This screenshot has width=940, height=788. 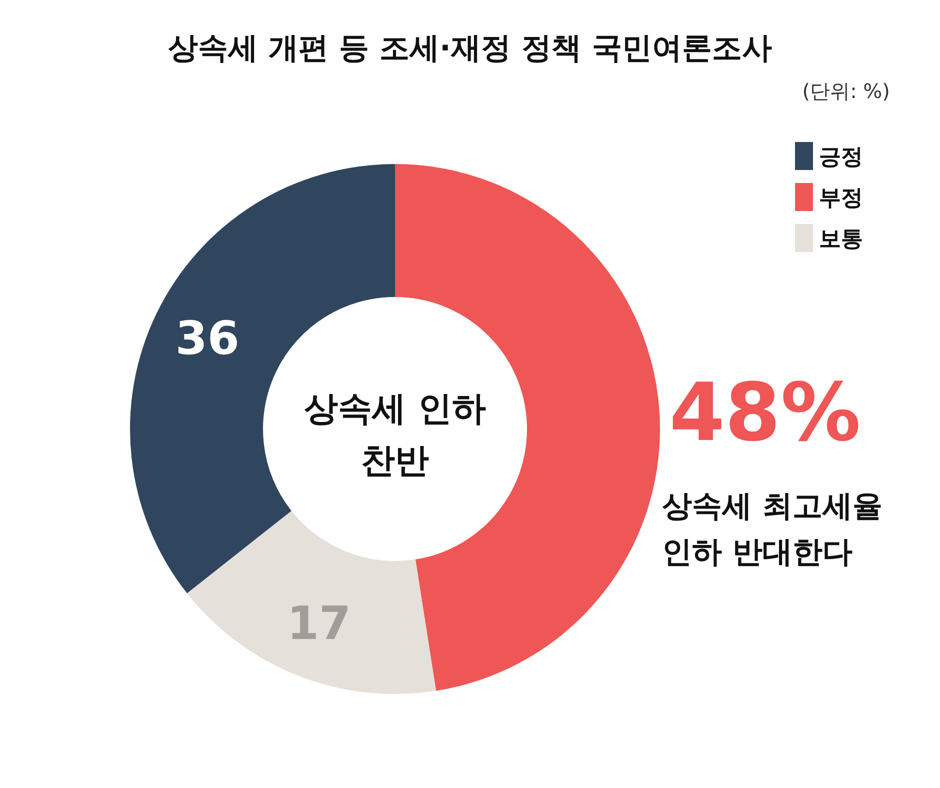 I want to click on text: (단위: %), so click(x=846, y=91).